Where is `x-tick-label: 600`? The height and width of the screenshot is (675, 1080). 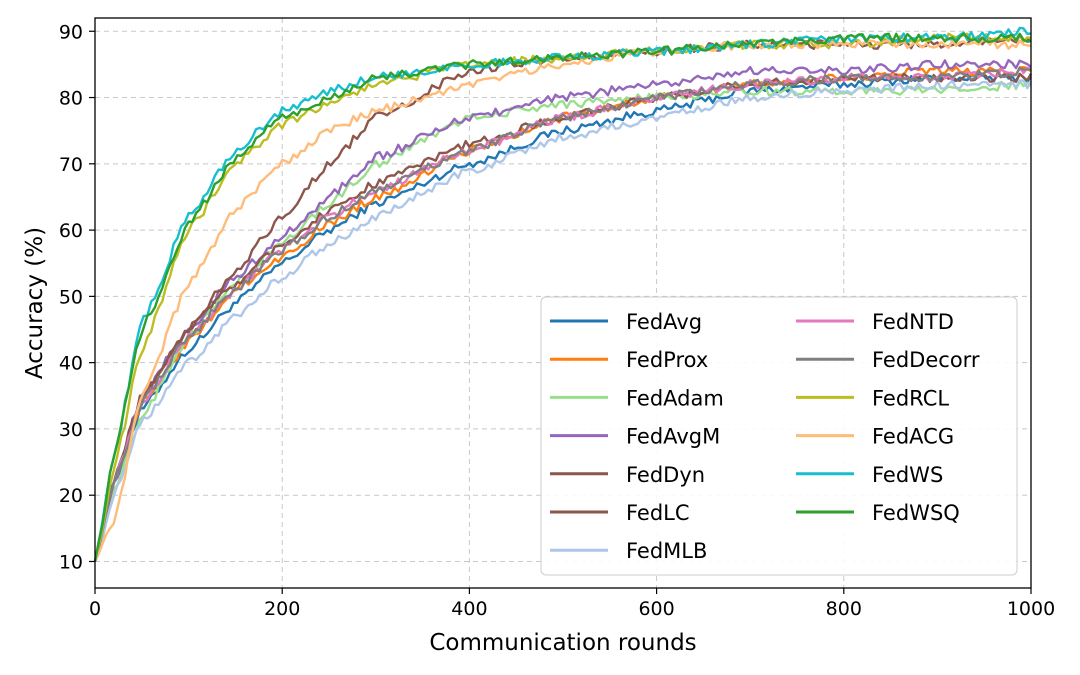
x-tick-label: 600 is located at coordinates (656, 609).